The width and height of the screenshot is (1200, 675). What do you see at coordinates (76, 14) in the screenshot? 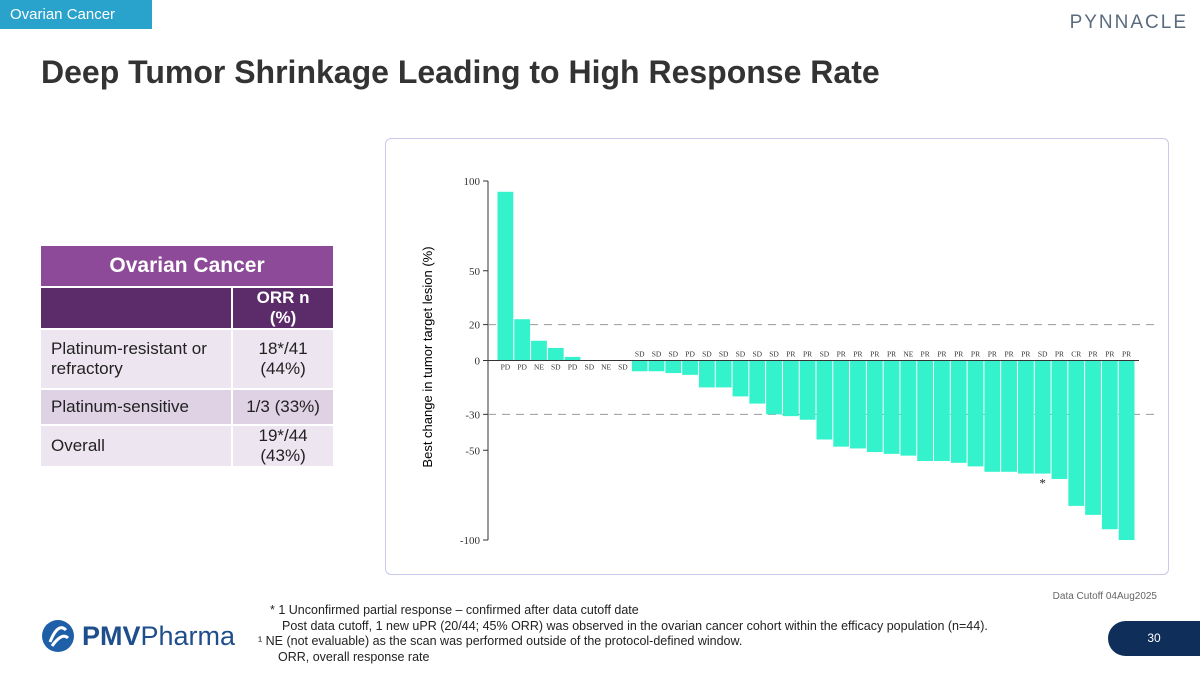
I see `section-tag: Ovarian Cancer` at bounding box center [76, 14].